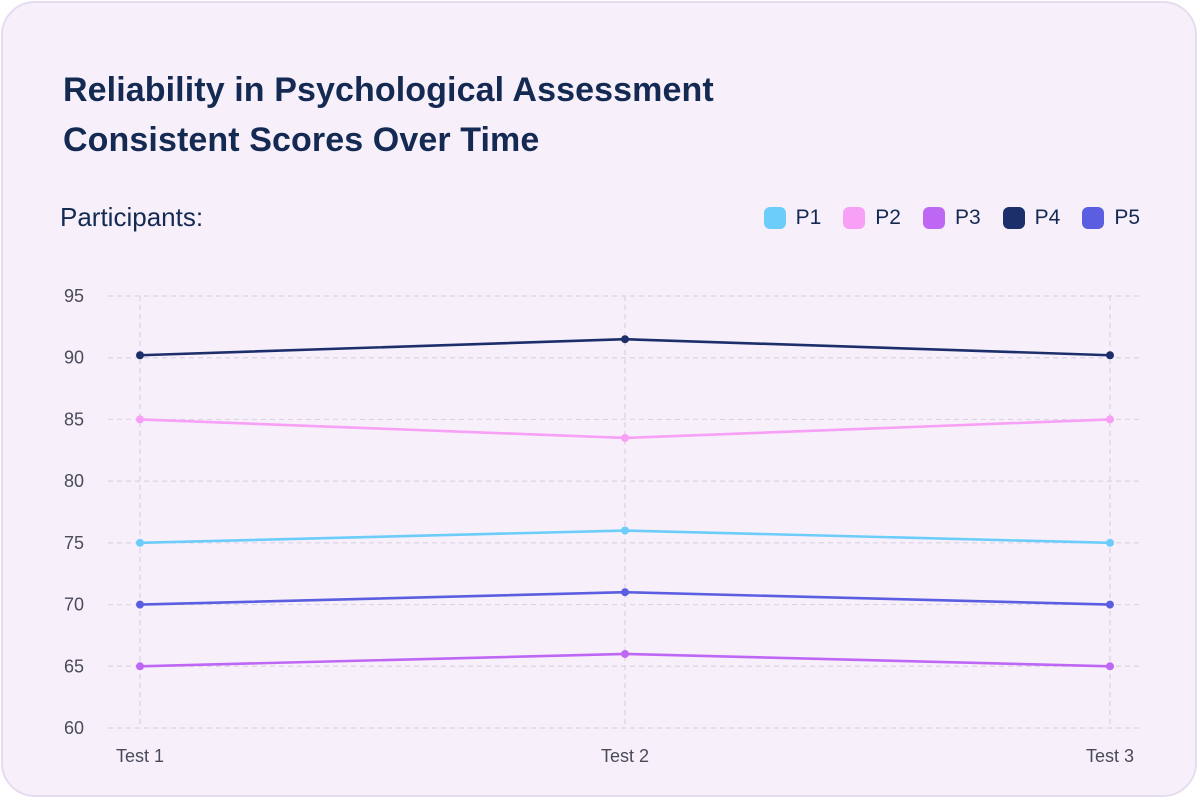  What do you see at coordinates (74, 296) in the screenshot?
I see `y-tick-label-95: 95` at bounding box center [74, 296].